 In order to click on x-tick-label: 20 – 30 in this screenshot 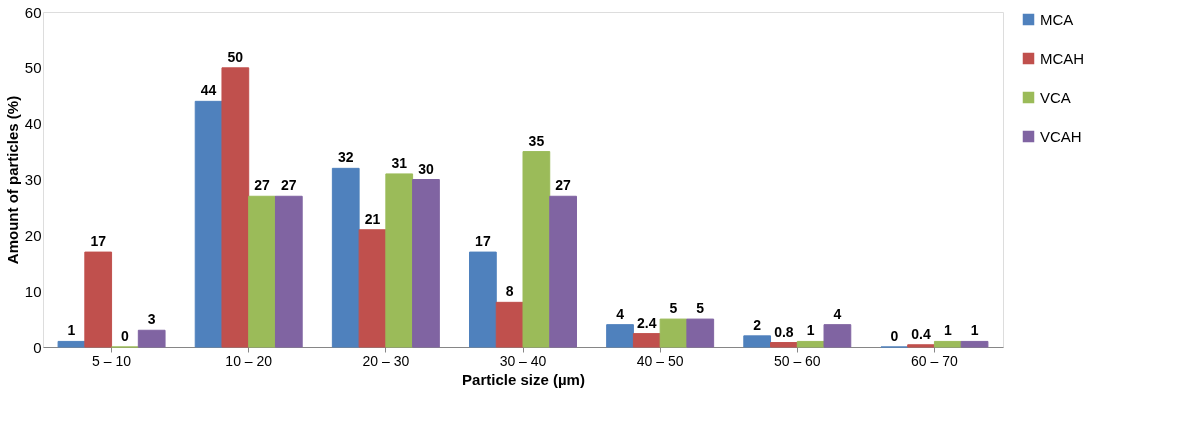, I will do `click(386, 360)`.